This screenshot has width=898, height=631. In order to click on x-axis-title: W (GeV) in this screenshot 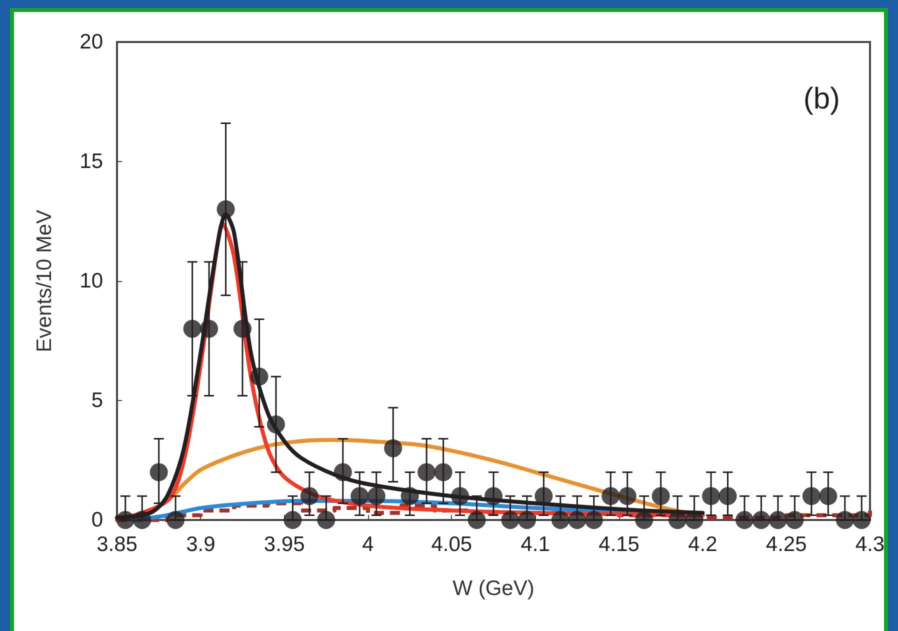, I will do `click(493, 588)`.